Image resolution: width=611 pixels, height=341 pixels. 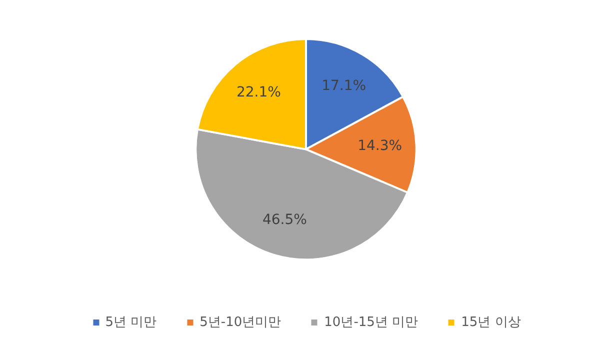 I want to click on data-label: 22.1%, so click(x=258, y=92).